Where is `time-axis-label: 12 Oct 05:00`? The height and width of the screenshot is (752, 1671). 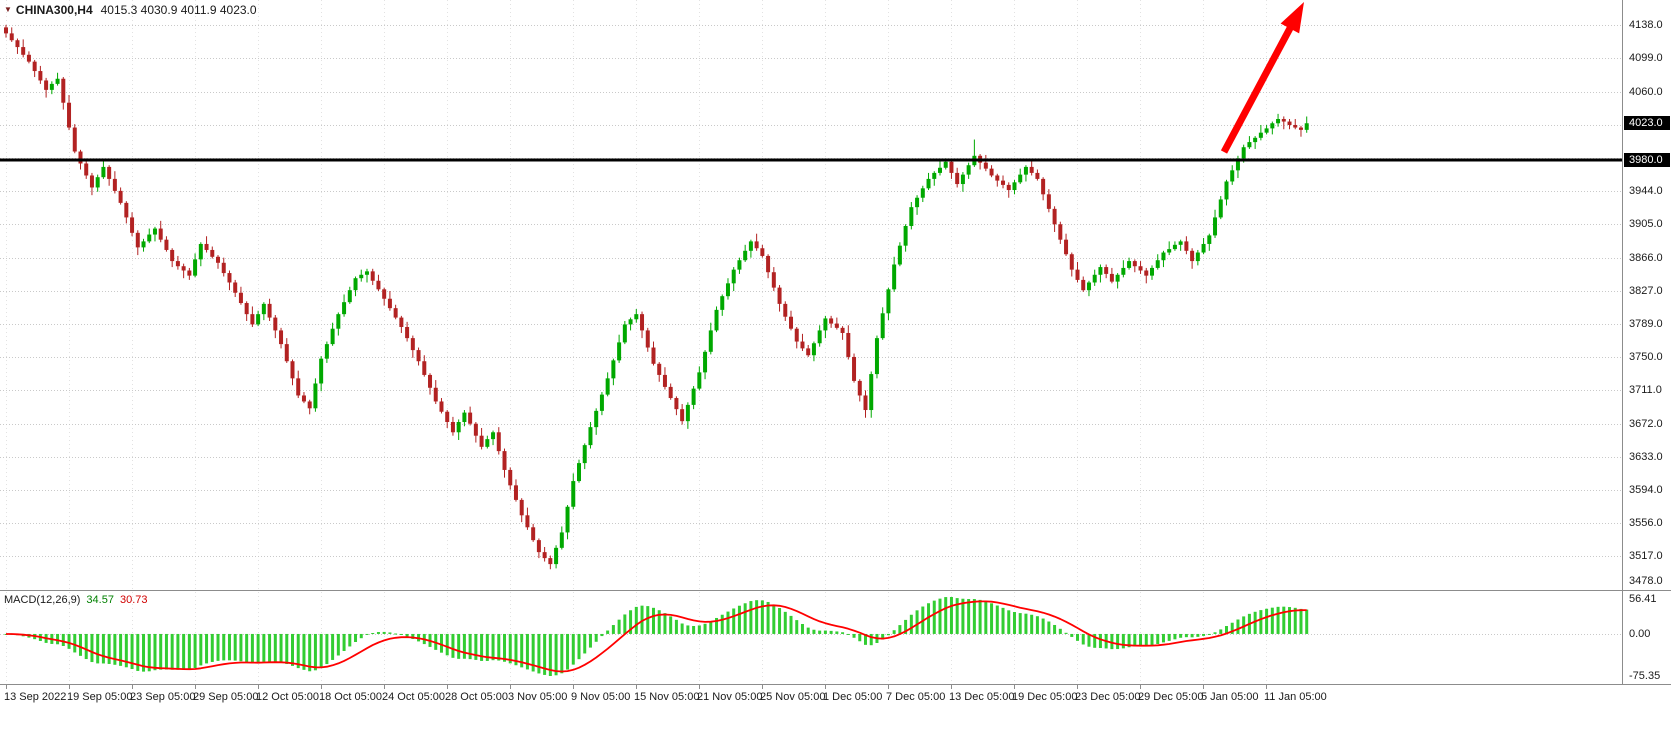 time-axis-label: 12 Oct 05:00 is located at coordinates (287, 697).